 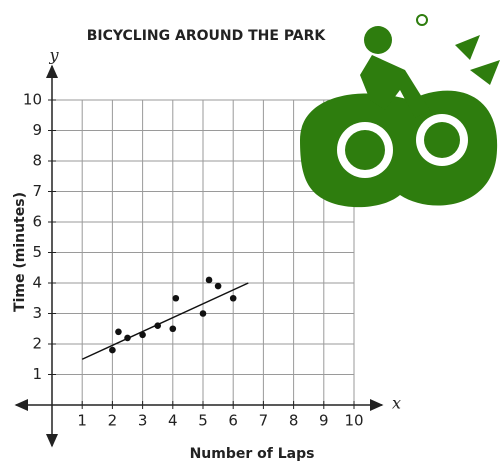 What do you see at coordinates (207, 36) in the screenshot?
I see `chart-title: BICYCLING AROUND THE PARK` at bounding box center [207, 36].